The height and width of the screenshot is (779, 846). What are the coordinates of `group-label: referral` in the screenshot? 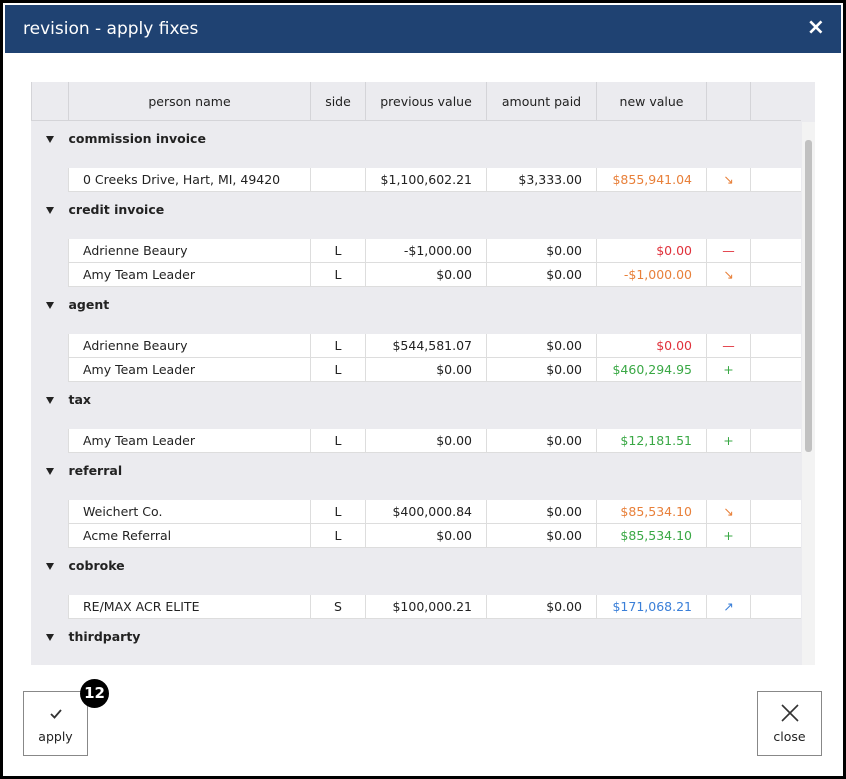 It's located at (95, 470).